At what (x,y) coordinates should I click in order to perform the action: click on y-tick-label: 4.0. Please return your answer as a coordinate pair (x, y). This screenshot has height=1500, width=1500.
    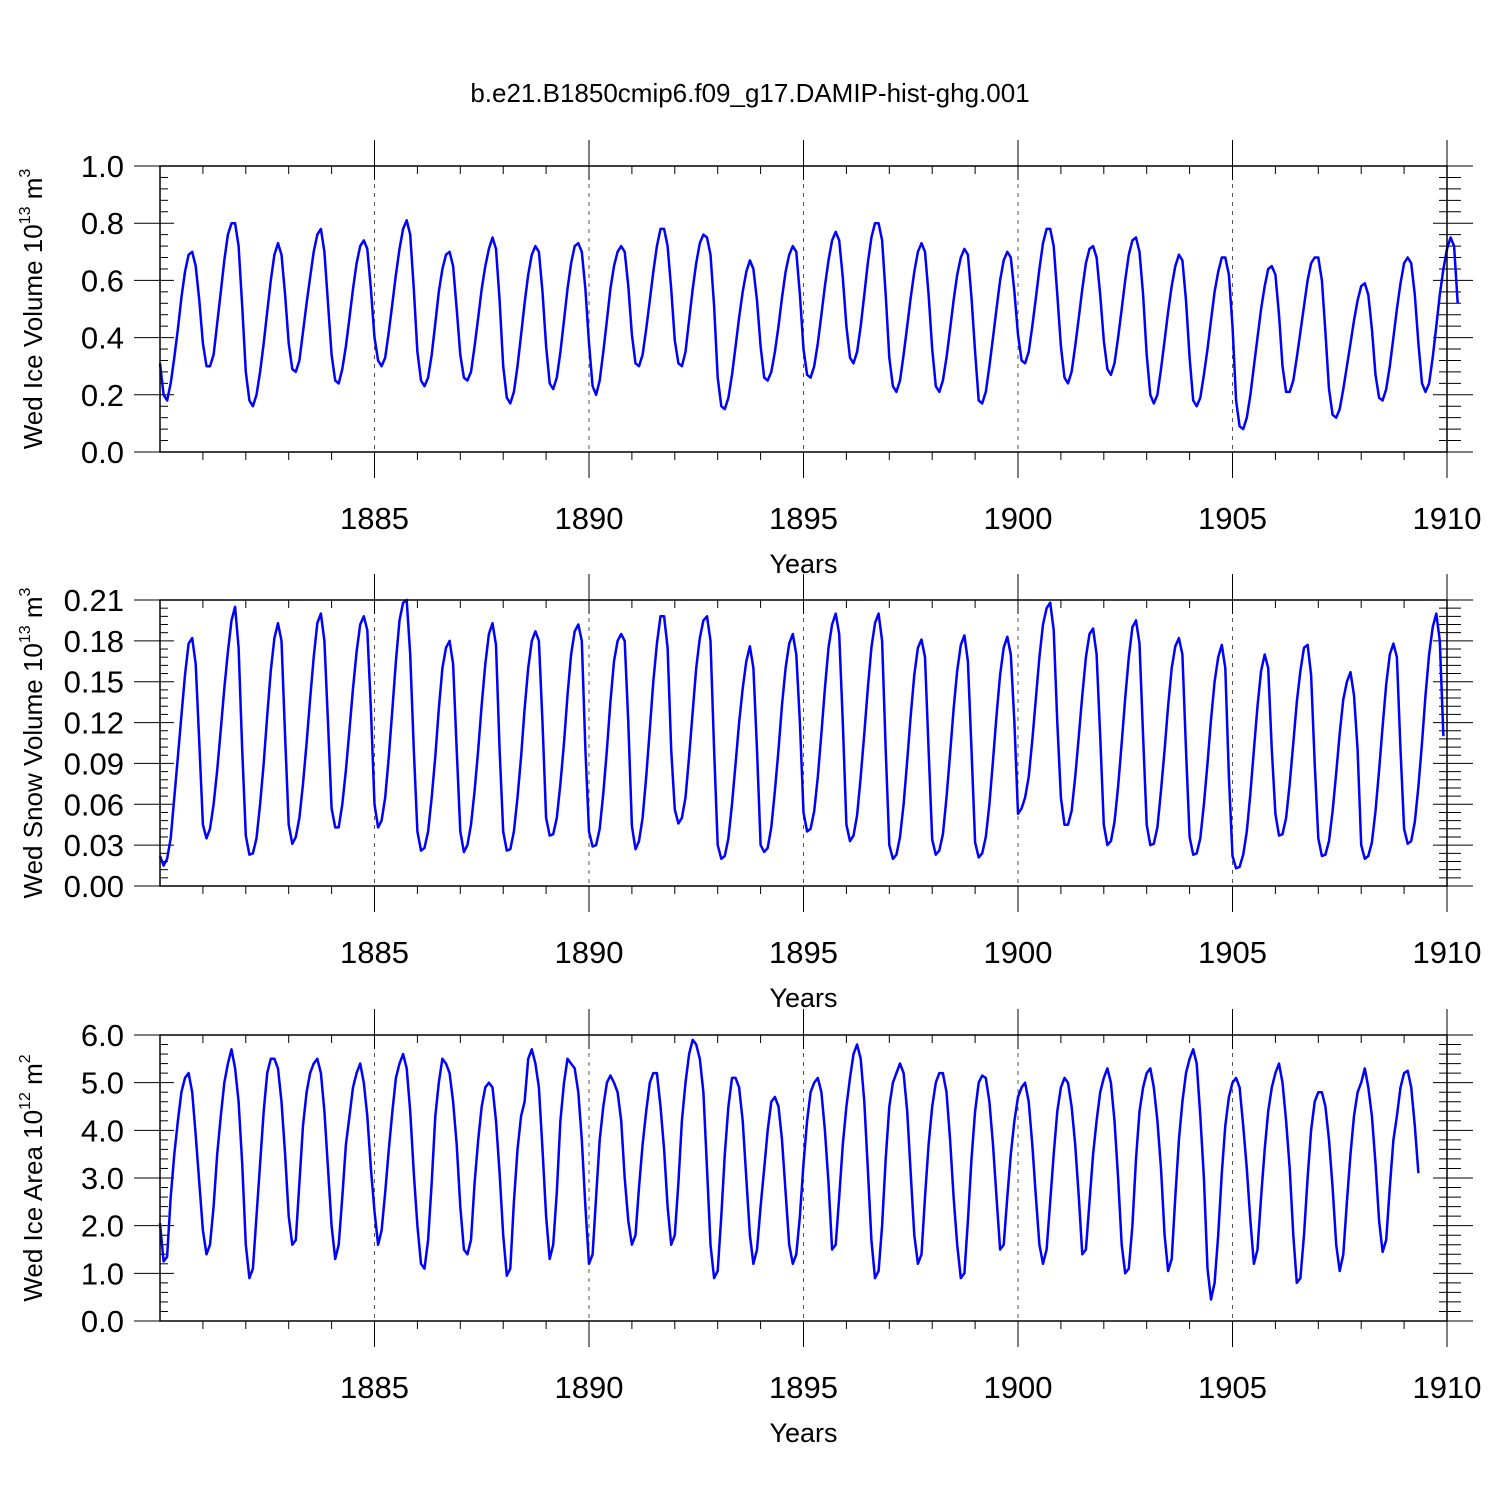
    Looking at the image, I should click on (102, 1130).